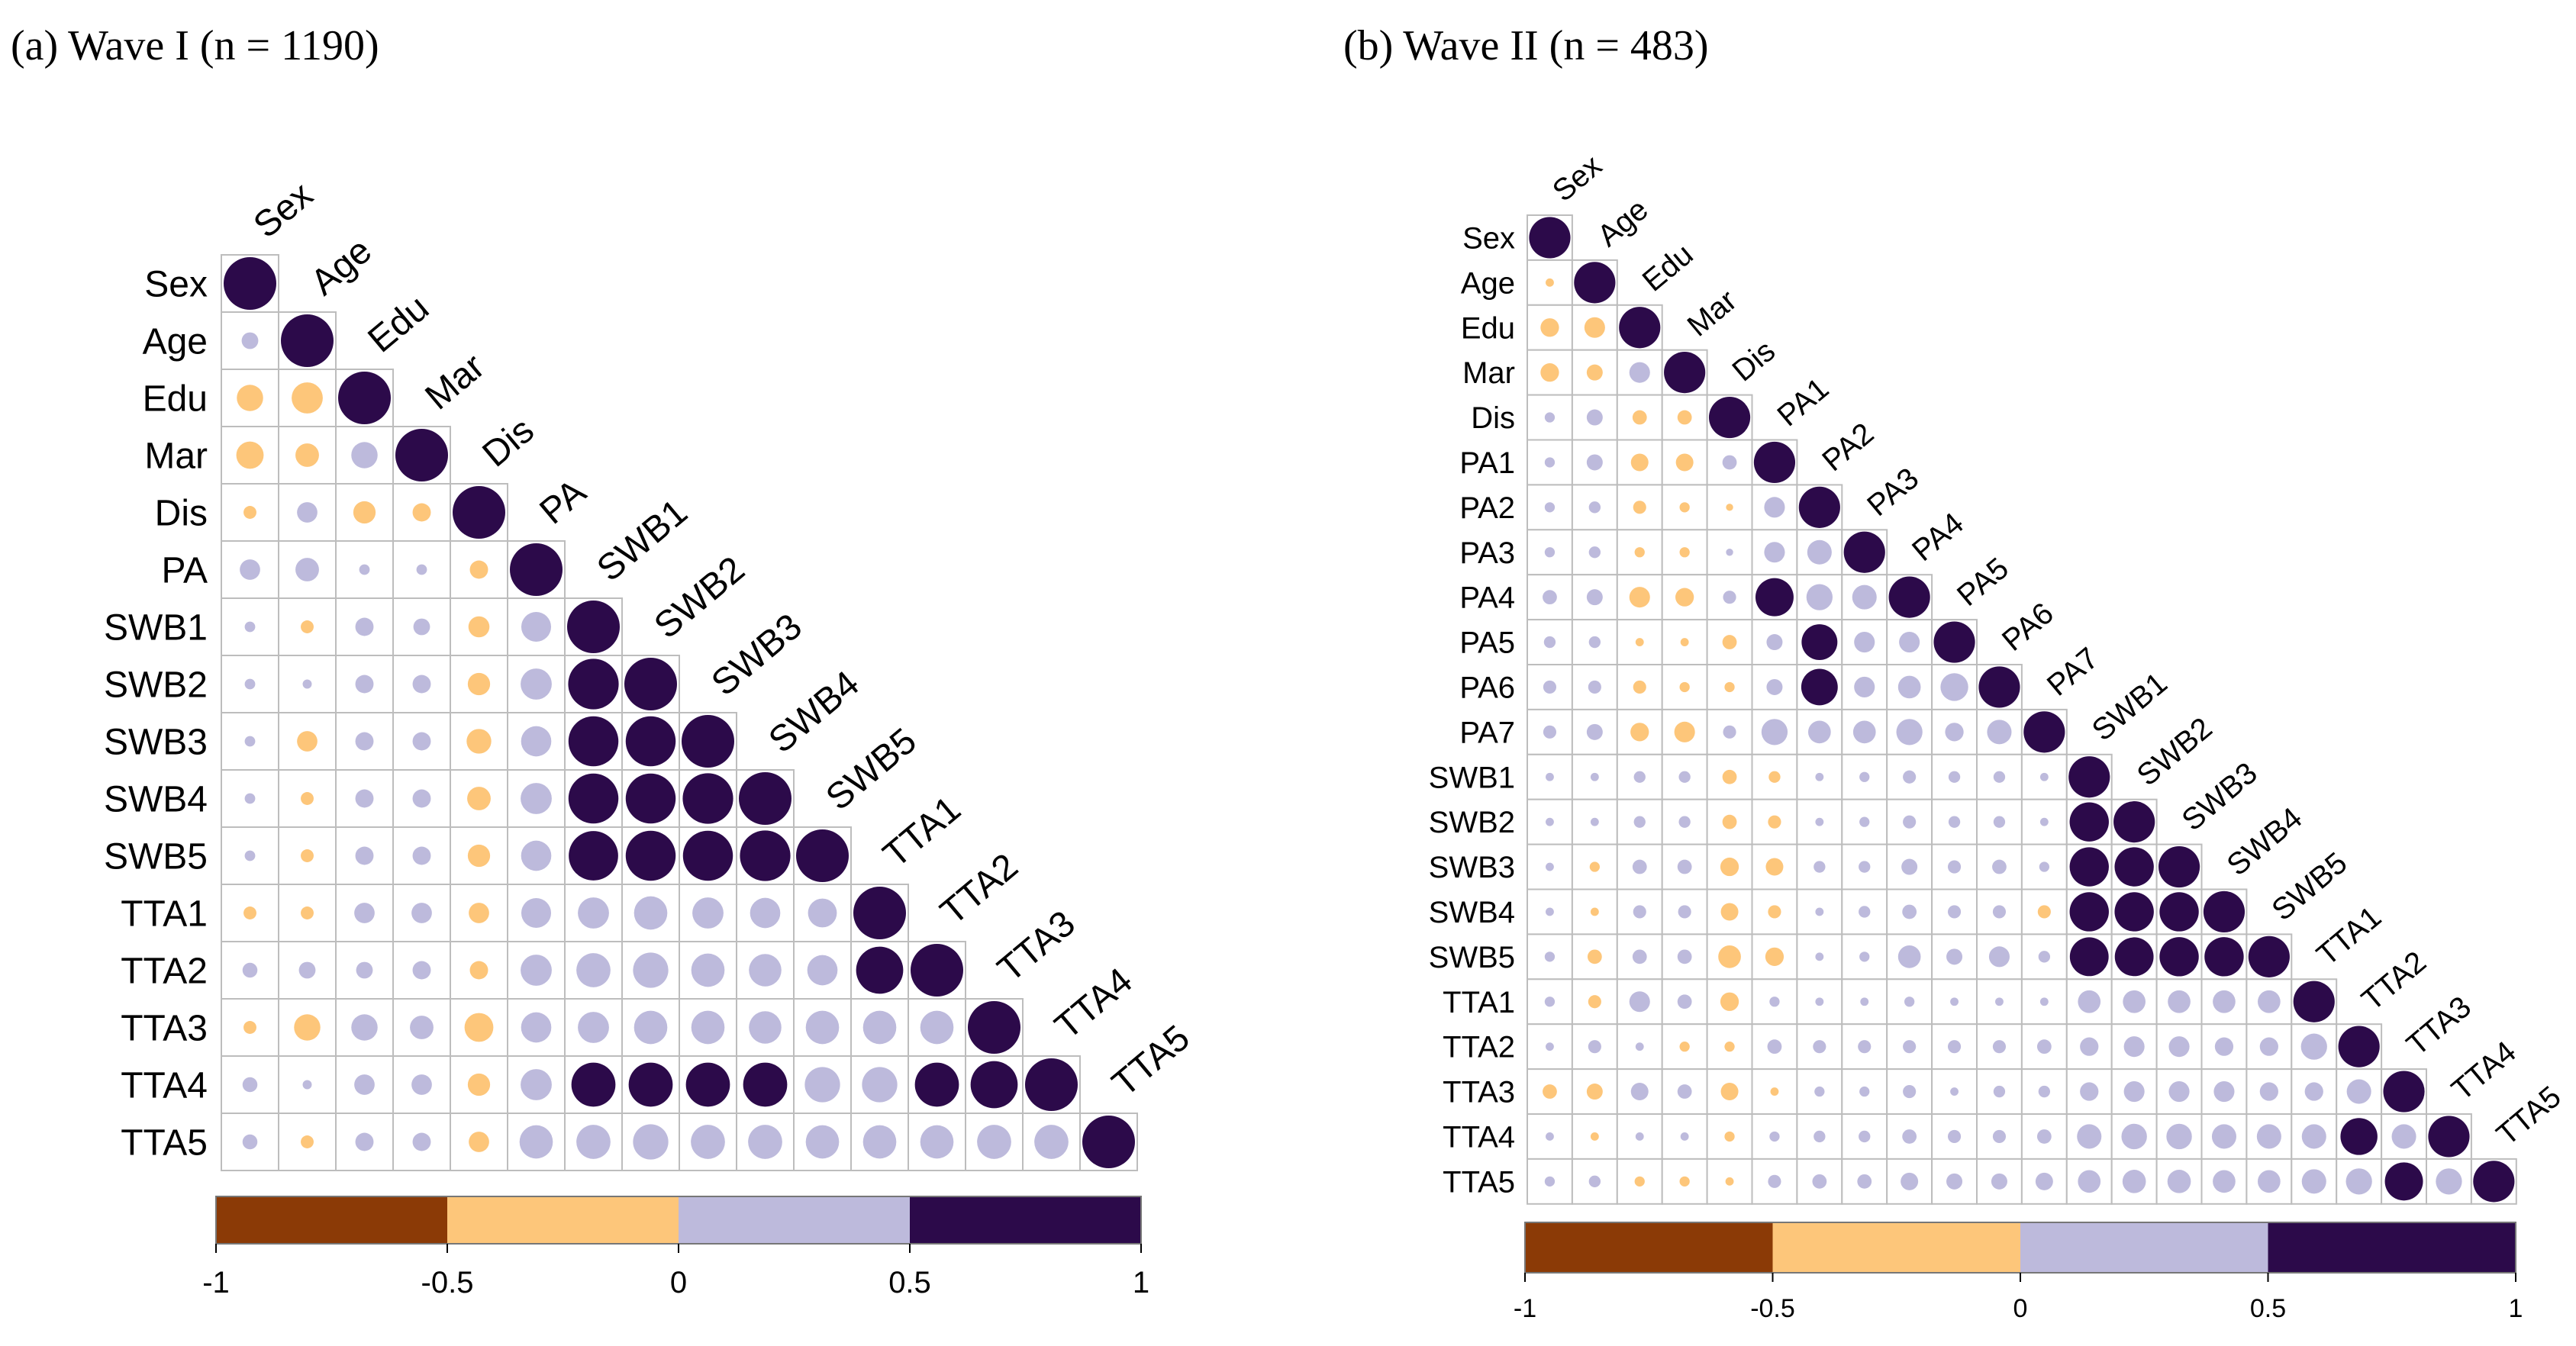  I want to click on corr-point-TTA3-PA2, so click(1819, 1091).